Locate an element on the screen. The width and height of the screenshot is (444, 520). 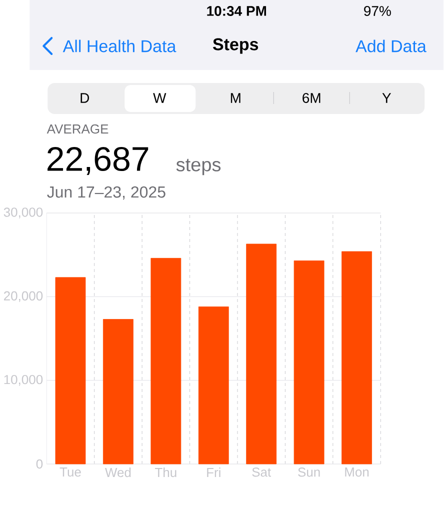
chart-title: Steps is located at coordinates (235, 46).